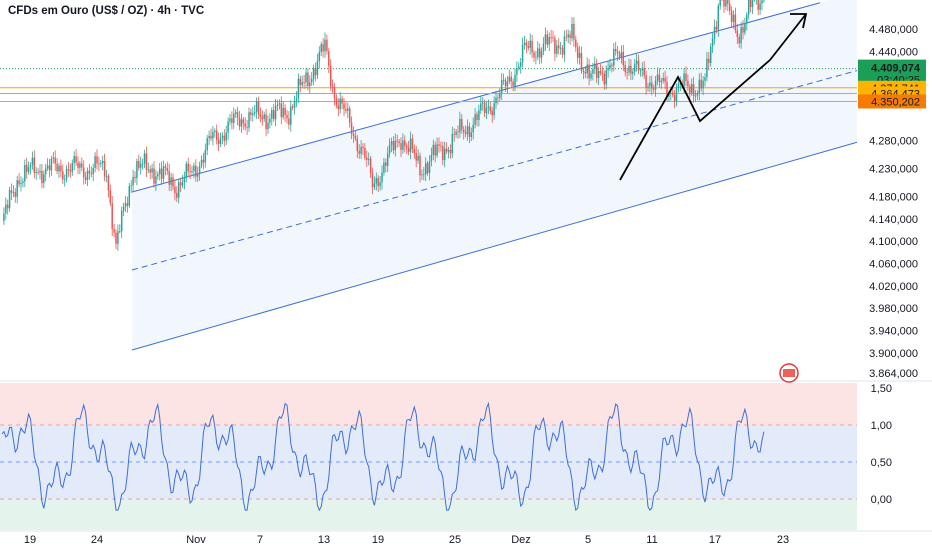 The height and width of the screenshot is (550, 932). I want to click on time-tick-label: 24, so click(97, 540).